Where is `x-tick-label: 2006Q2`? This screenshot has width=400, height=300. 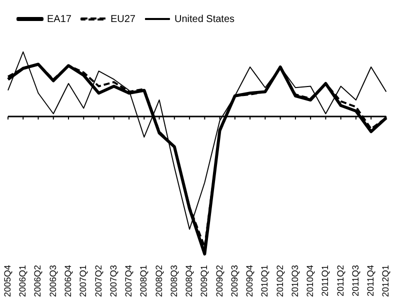
x-tick-label: 2006Q2 is located at coordinates (37, 281).